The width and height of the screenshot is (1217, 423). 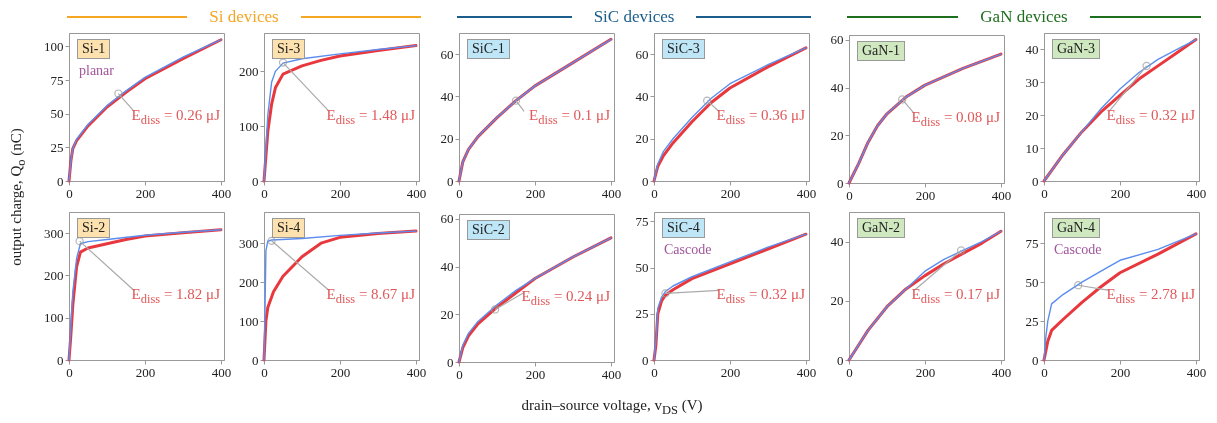 What do you see at coordinates (634, 17) in the screenshot?
I see `chart-title: SiC devices` at bounding box center [634, 17].